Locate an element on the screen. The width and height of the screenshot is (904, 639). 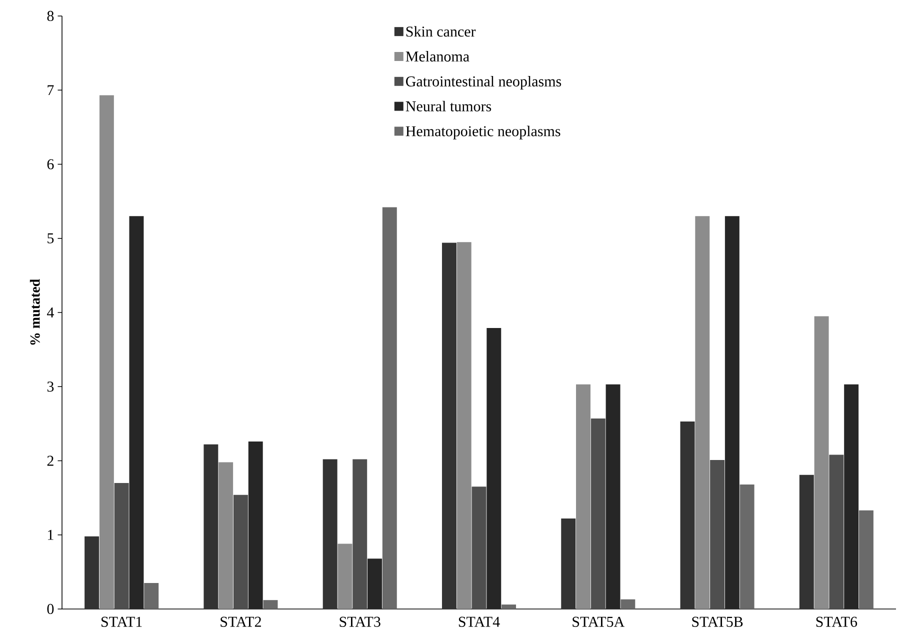
x-tick-label: STAT5B is located at coordinates (717, 621).